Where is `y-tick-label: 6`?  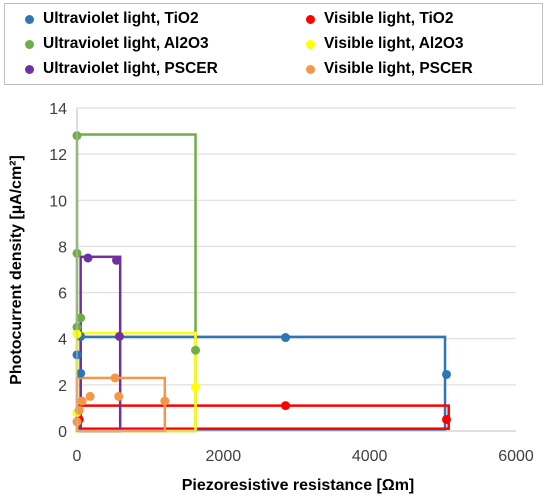
y-tick-label: 6 is located at coordinates (62, 294).